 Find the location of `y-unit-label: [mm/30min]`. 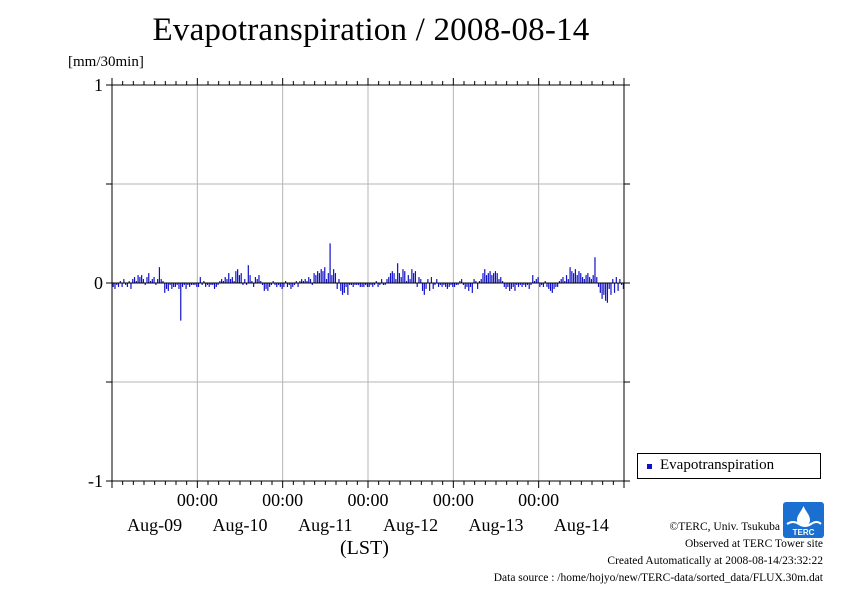

y-unit-label: [mm/30min] is located at coordinates (106, 62).